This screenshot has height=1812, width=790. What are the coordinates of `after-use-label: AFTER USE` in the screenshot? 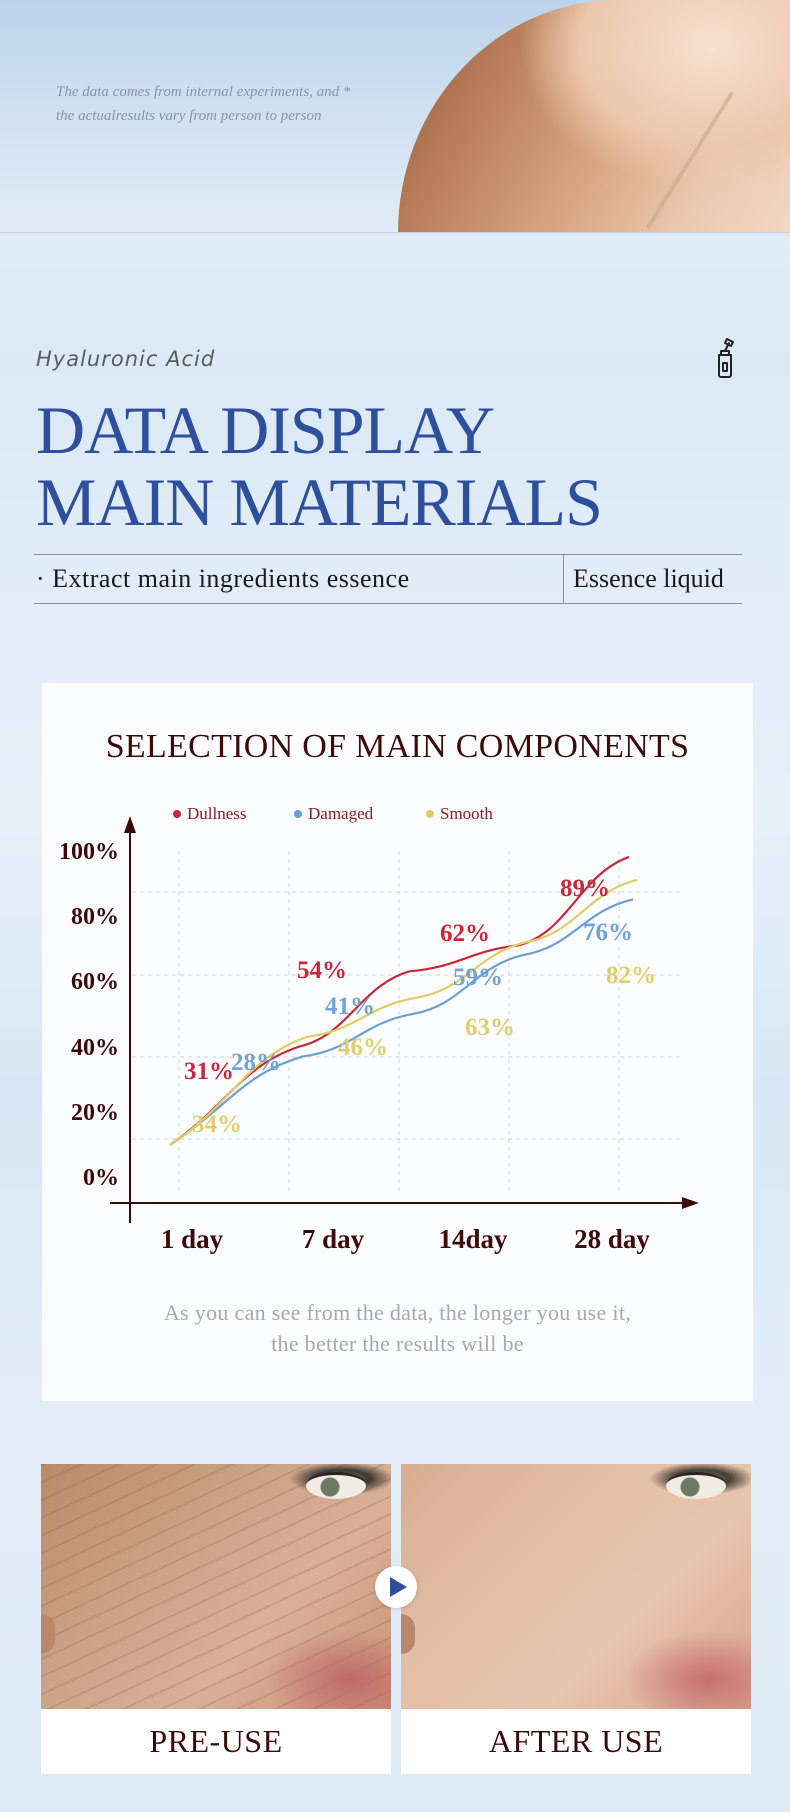 It's located at (576, 1741).